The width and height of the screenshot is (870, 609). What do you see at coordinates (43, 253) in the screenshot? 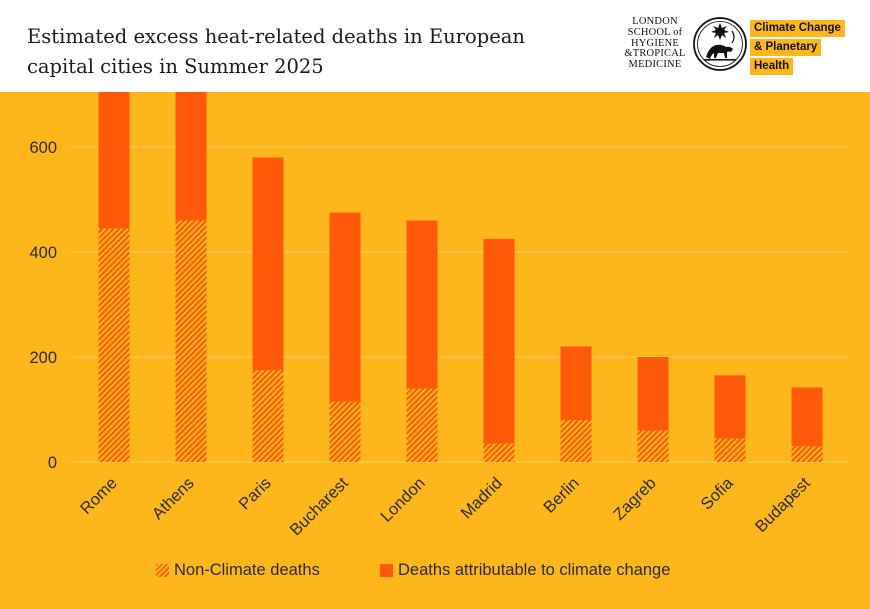
I see `y-tick-label: 400` at bounding box center [43, 253].